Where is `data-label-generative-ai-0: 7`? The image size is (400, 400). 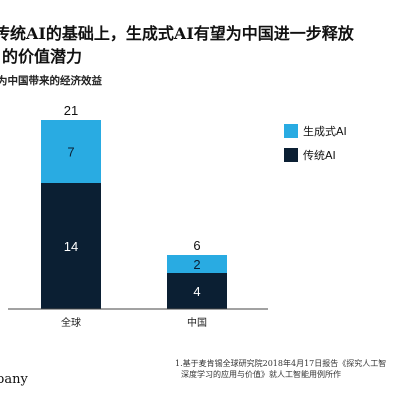 data-label-generative-ai-0: 7 is located at coordinates (70, 152).